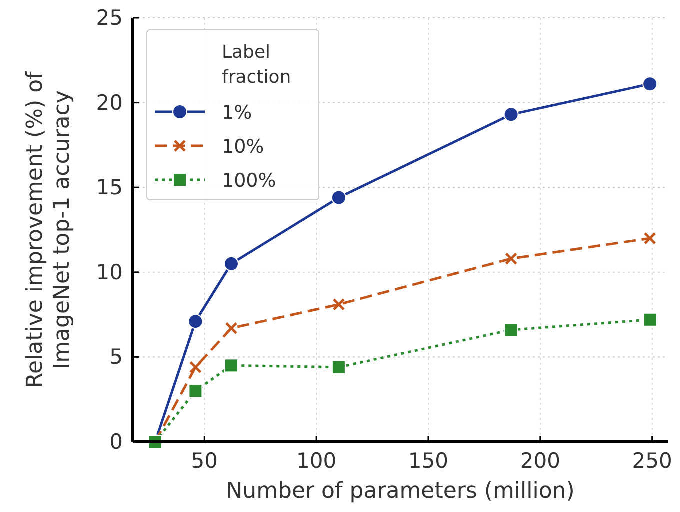  Describe the element at coordinates (257, 65) in the screenshot. I see `legend-title: Label fraction` at that location.